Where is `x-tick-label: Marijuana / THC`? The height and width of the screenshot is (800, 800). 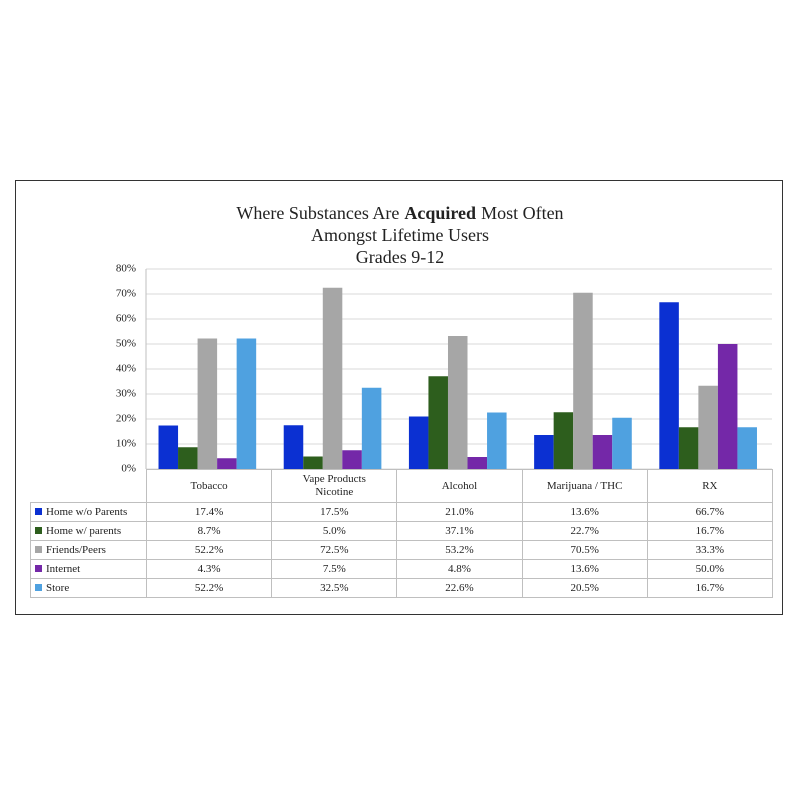
x-tick-label: Marijuana / THC is located at coordinates (584, 485).